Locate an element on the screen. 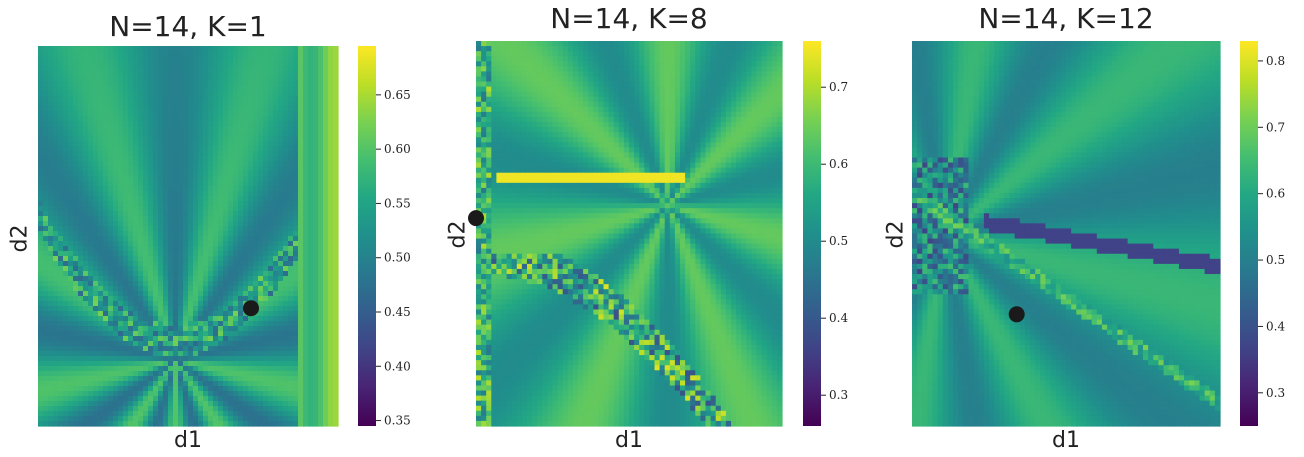  colorbar-tick-label: 0.65 is located at coordinates (397, 95).